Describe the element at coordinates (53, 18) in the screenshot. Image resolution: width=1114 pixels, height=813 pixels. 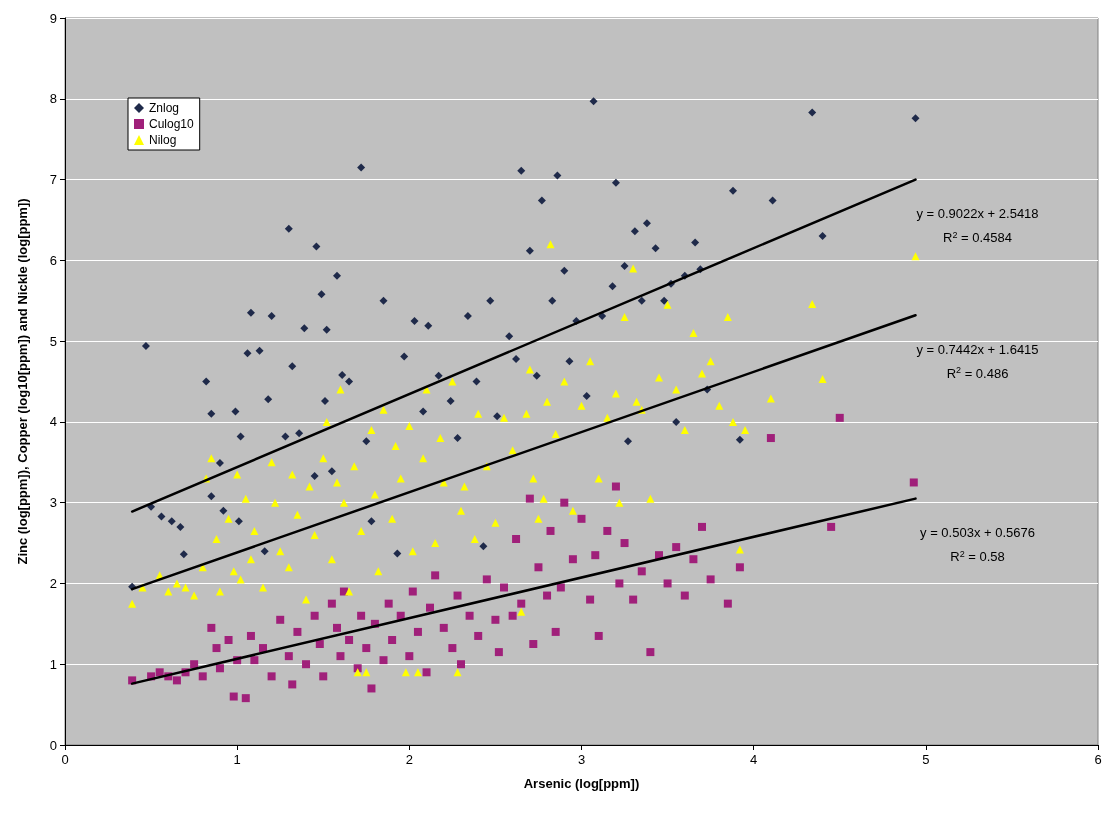
I see `y-tick-label: 9` at that location.